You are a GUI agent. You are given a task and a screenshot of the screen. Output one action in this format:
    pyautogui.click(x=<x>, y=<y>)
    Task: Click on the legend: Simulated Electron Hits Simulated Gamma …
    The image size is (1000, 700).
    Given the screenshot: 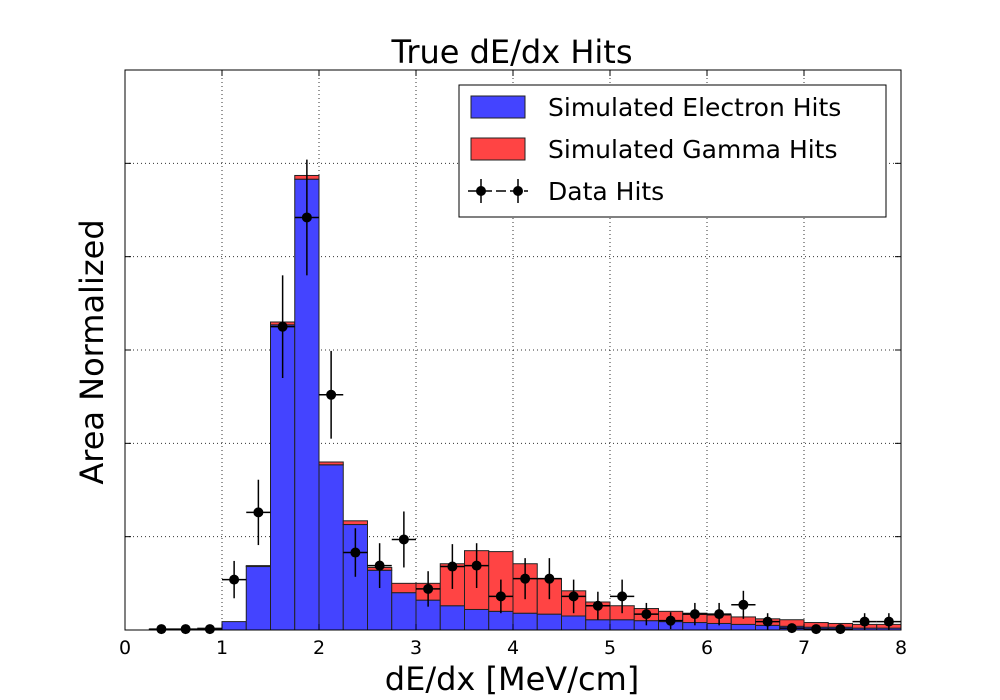 What is the action you would take?
    pyautogui.click(x=672, y=151)
    